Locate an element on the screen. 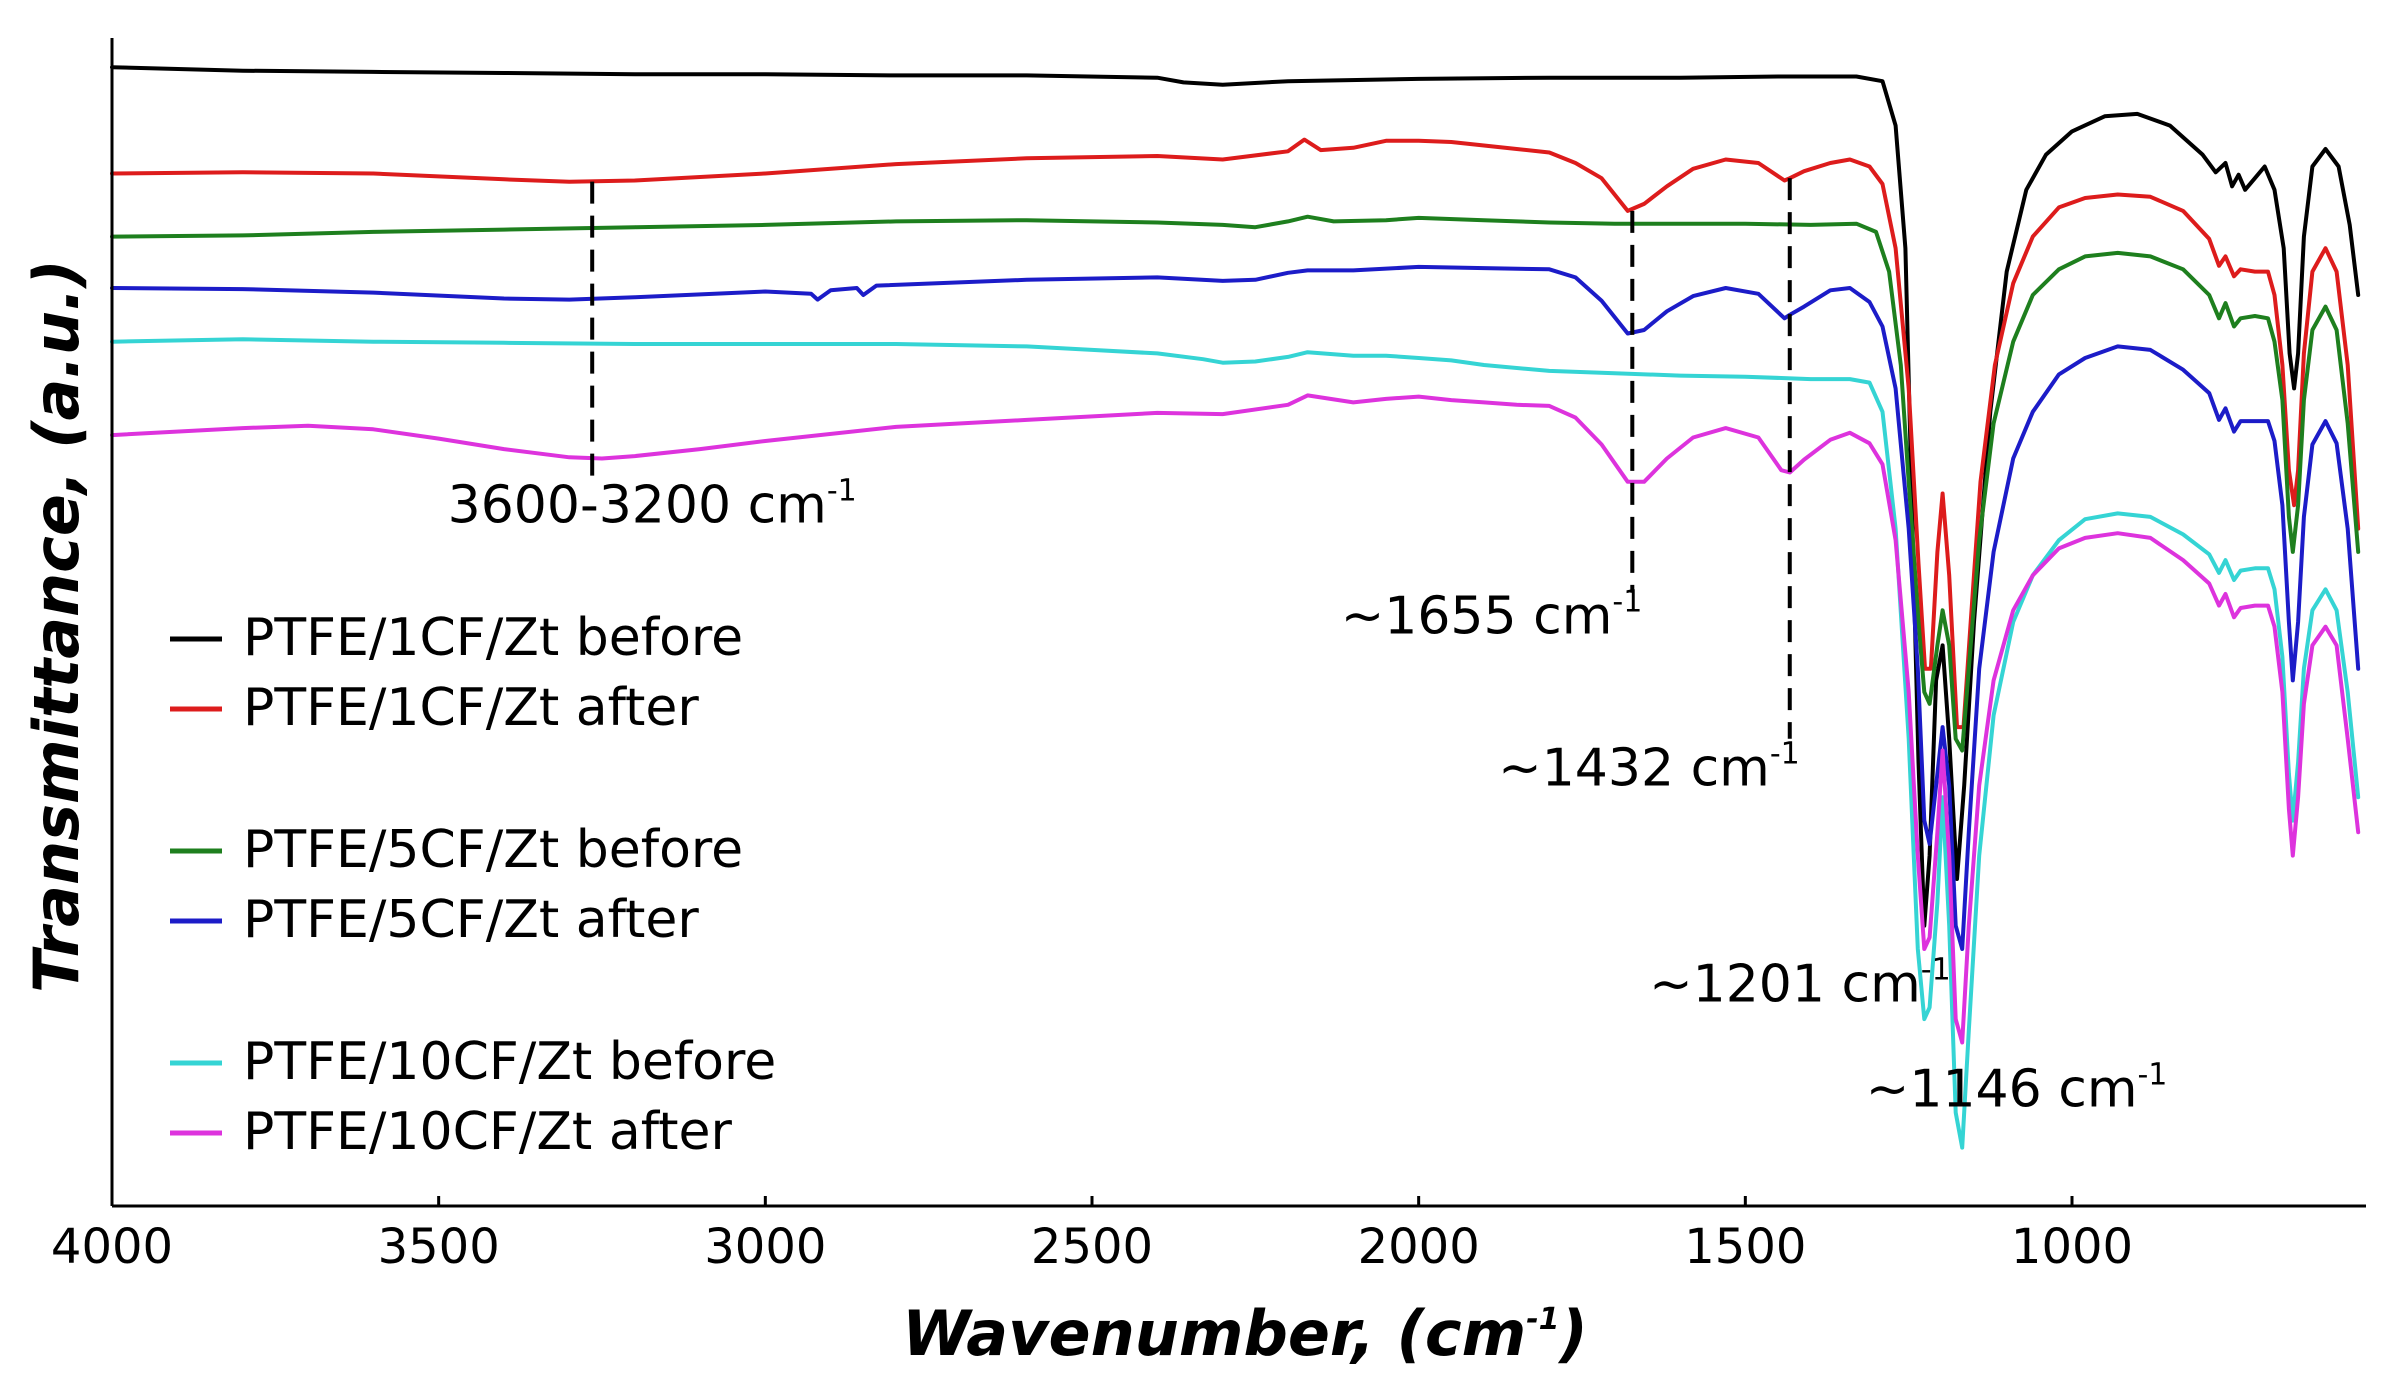 The image size is (2384, 1386). annotation-label-3: ~1432 cm-1 is located at coordinates (1649, 768).